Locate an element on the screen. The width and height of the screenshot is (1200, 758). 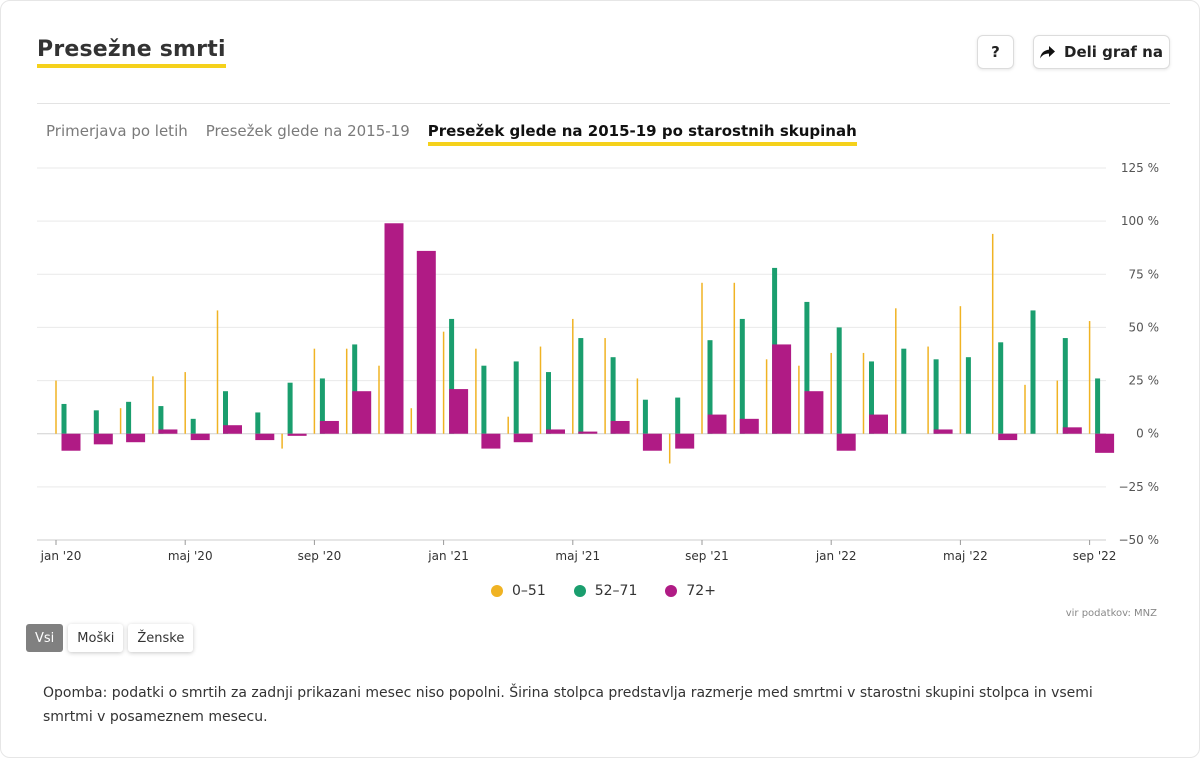
y-tick-label: 75 % is located at coordinates (1144, 274).